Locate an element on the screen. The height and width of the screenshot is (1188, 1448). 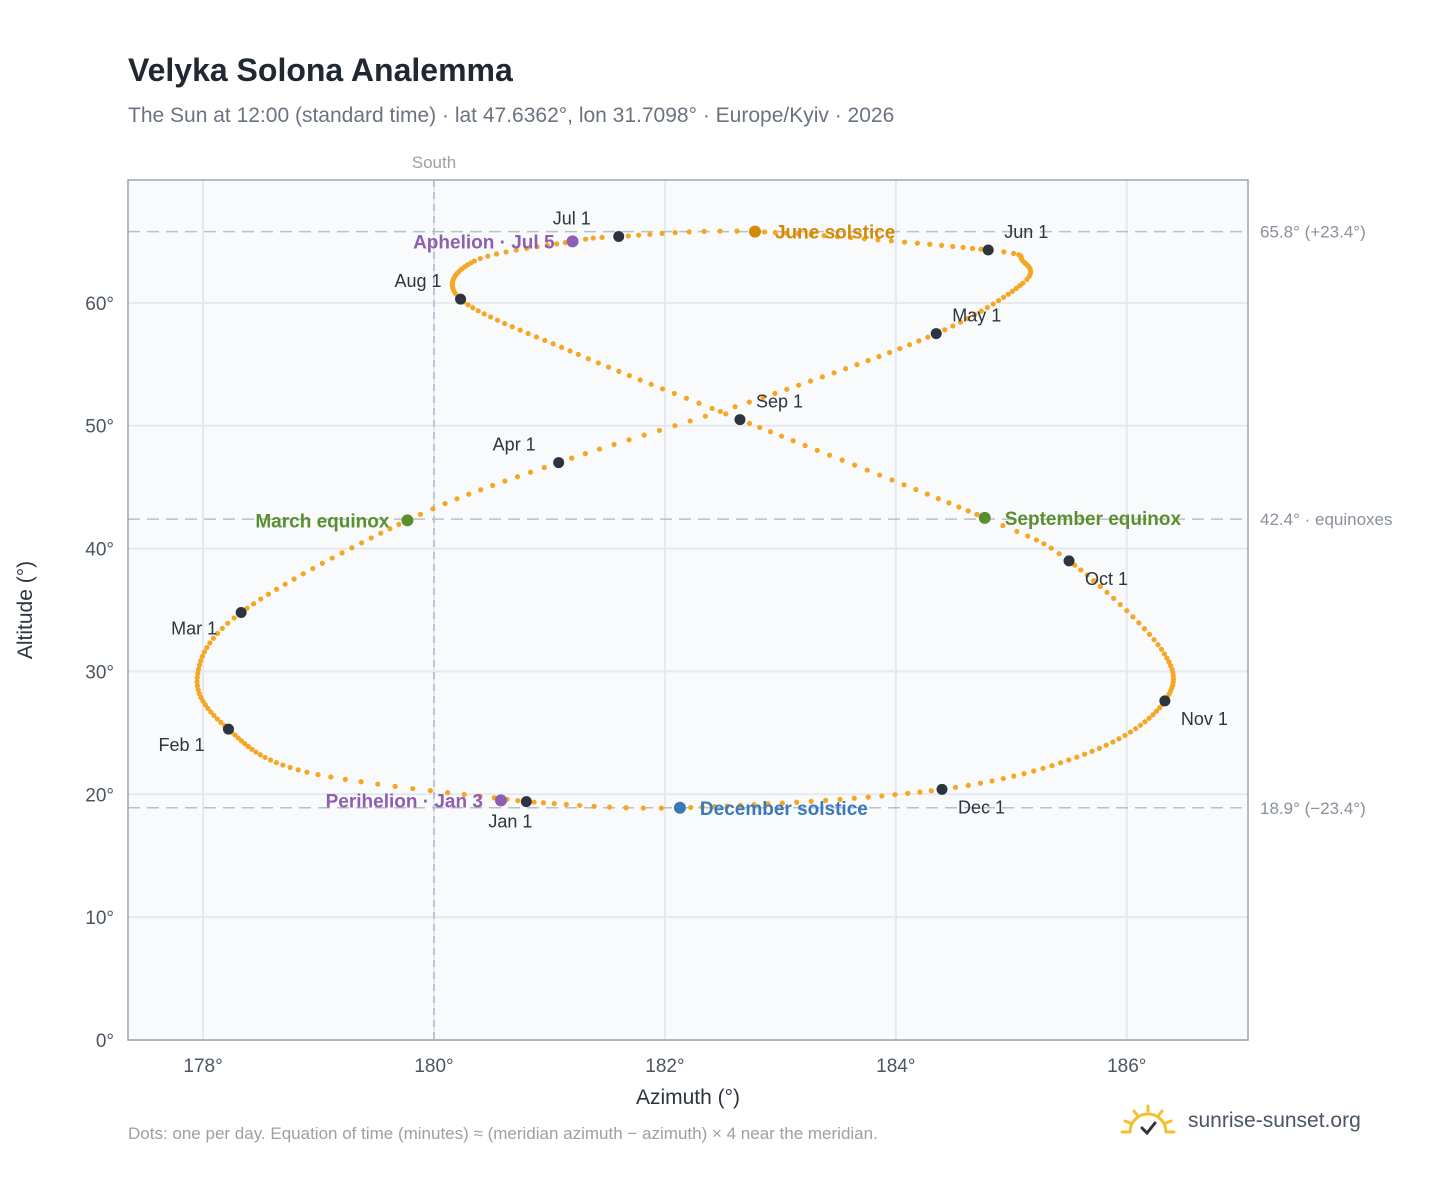
brand-name: sunrise-sunset.org is located at coordinates (1274, 1120).